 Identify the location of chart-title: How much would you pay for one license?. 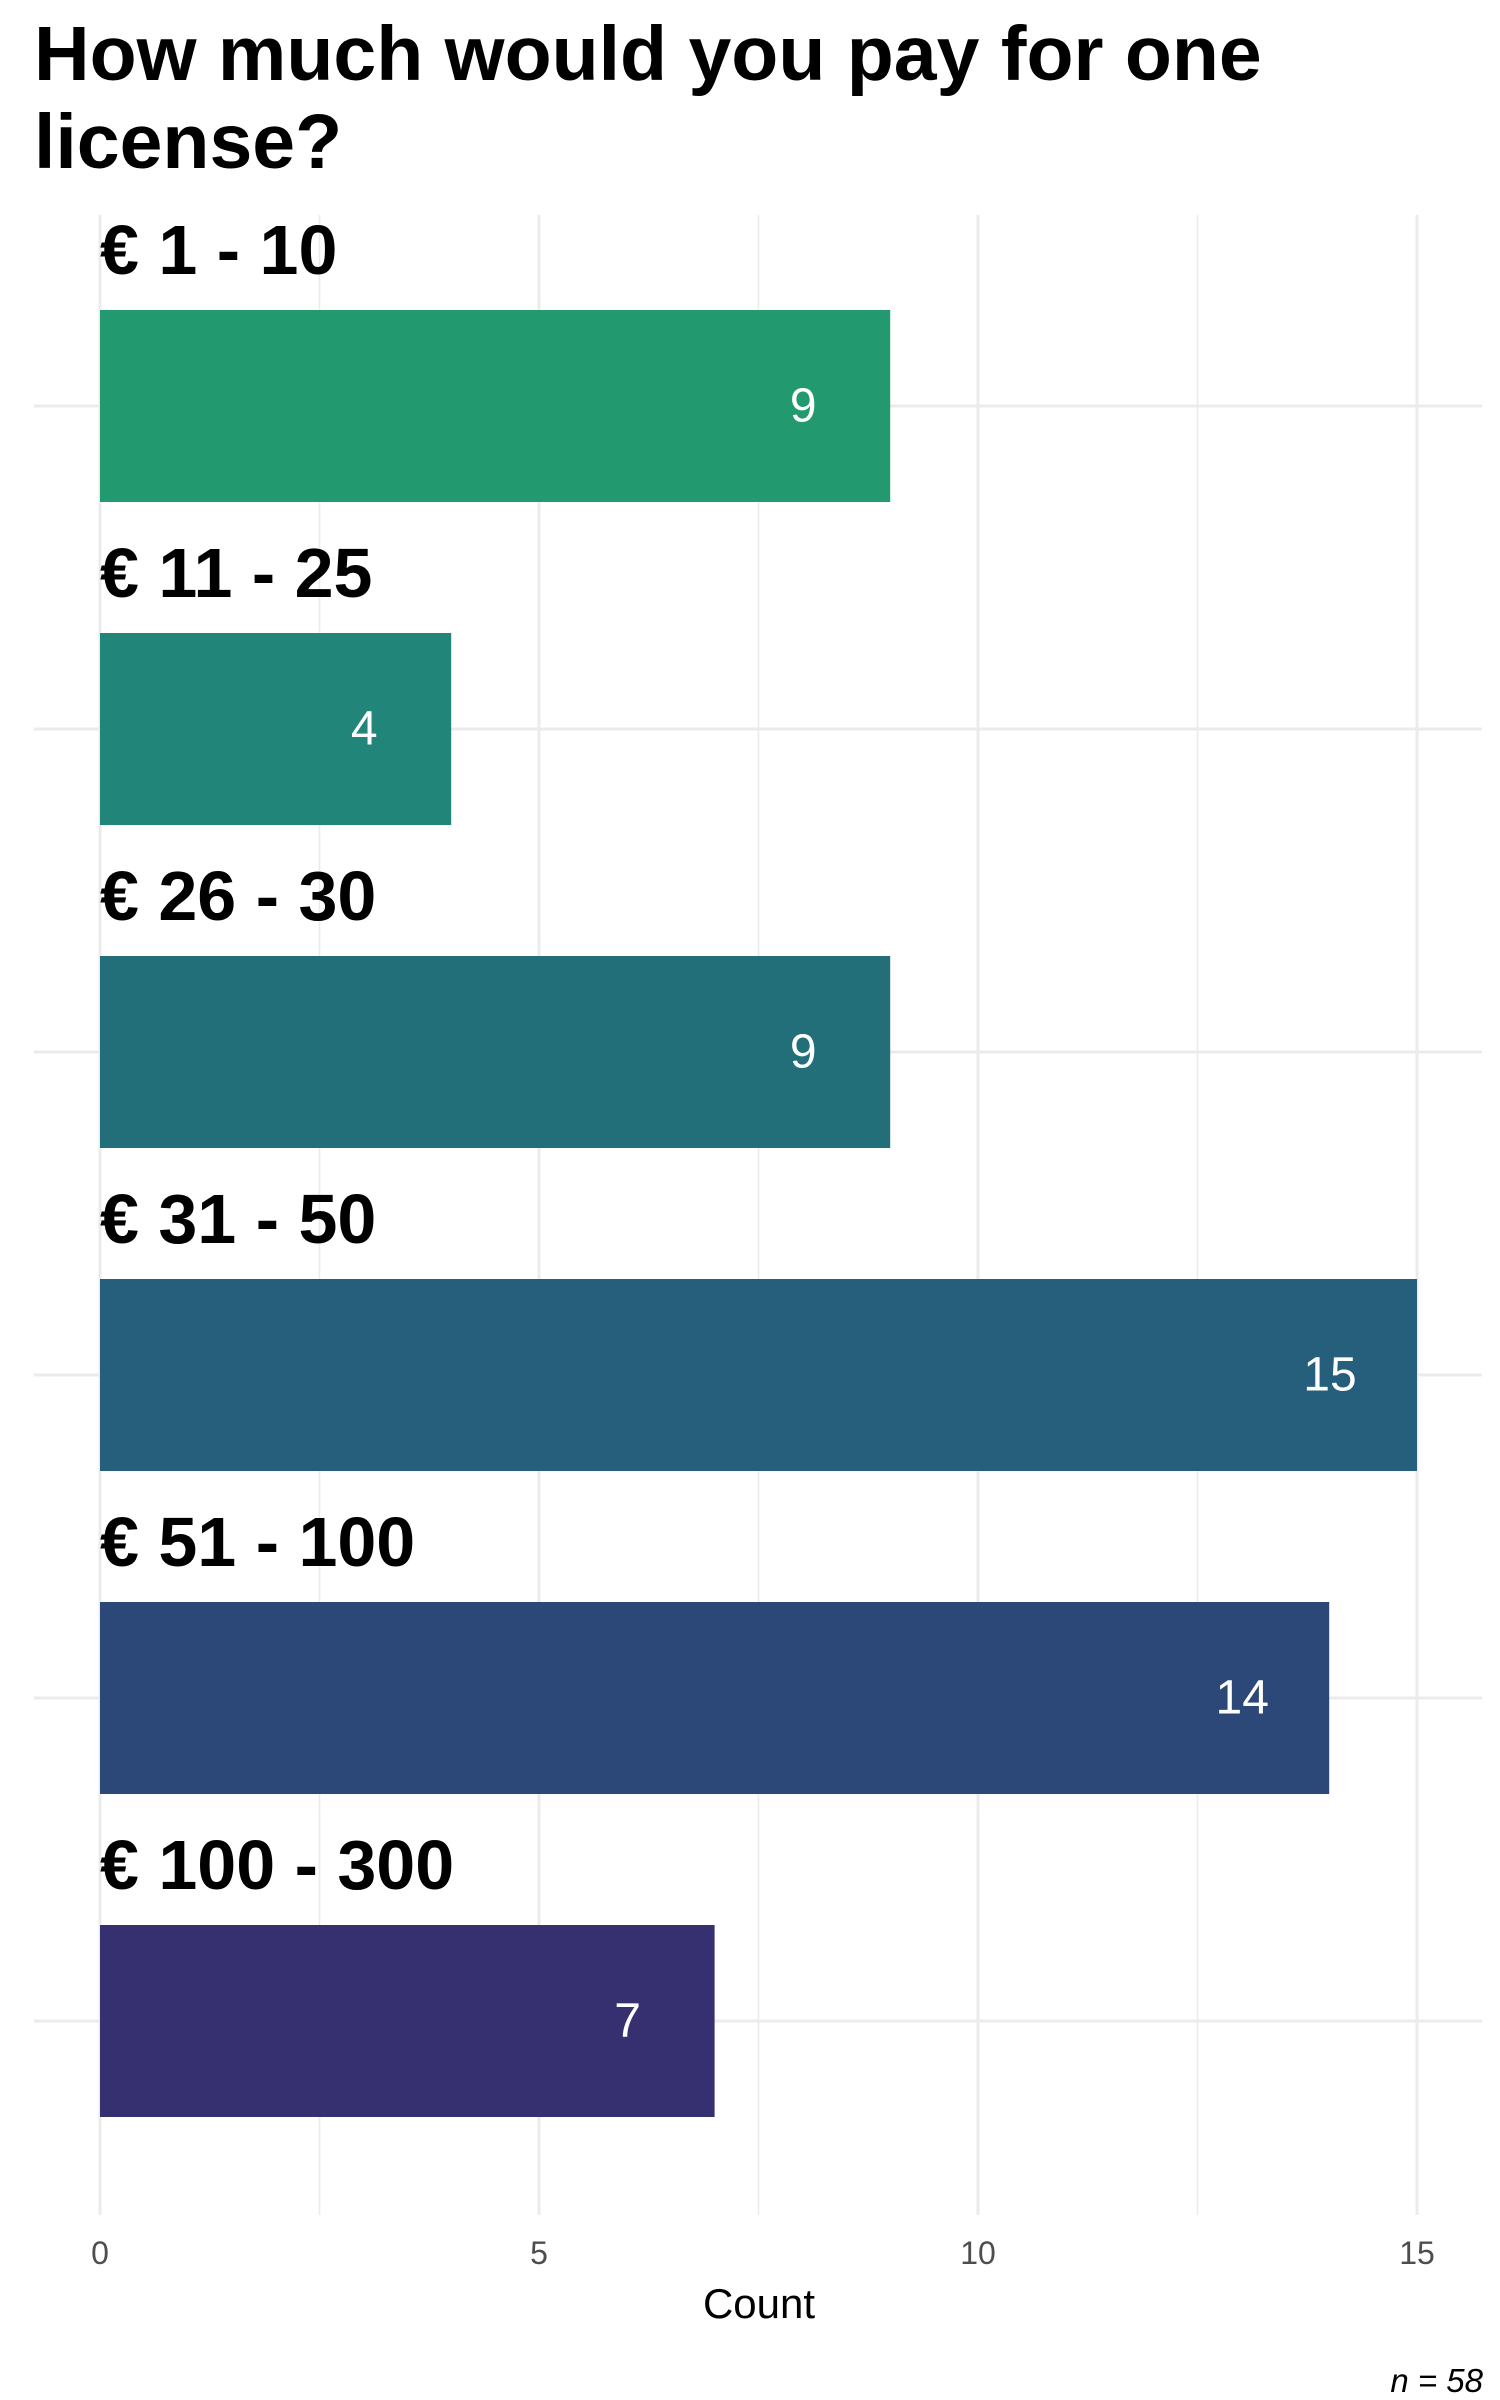
(648, 98).